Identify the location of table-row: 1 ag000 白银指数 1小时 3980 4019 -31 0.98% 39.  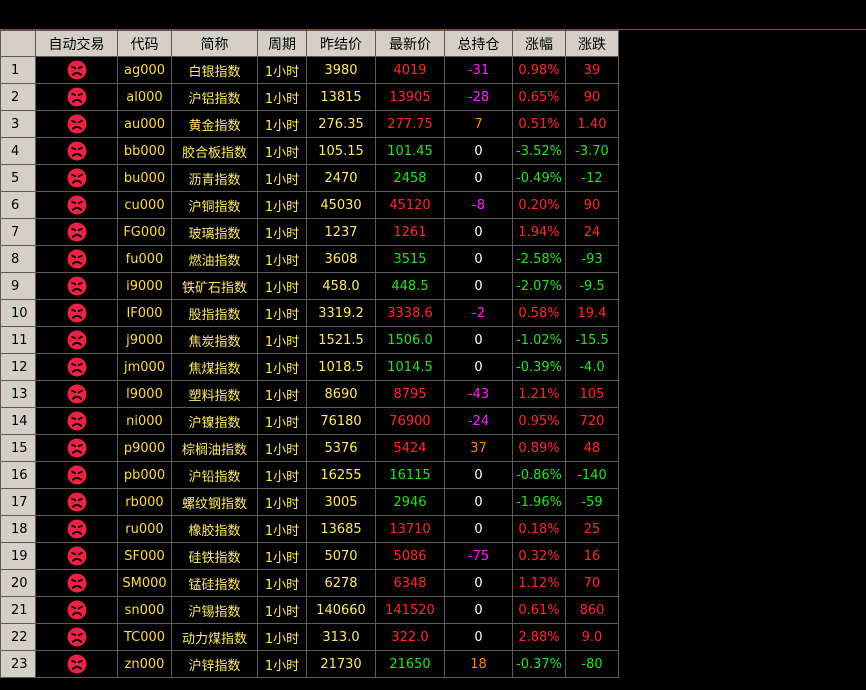
(309, 70).